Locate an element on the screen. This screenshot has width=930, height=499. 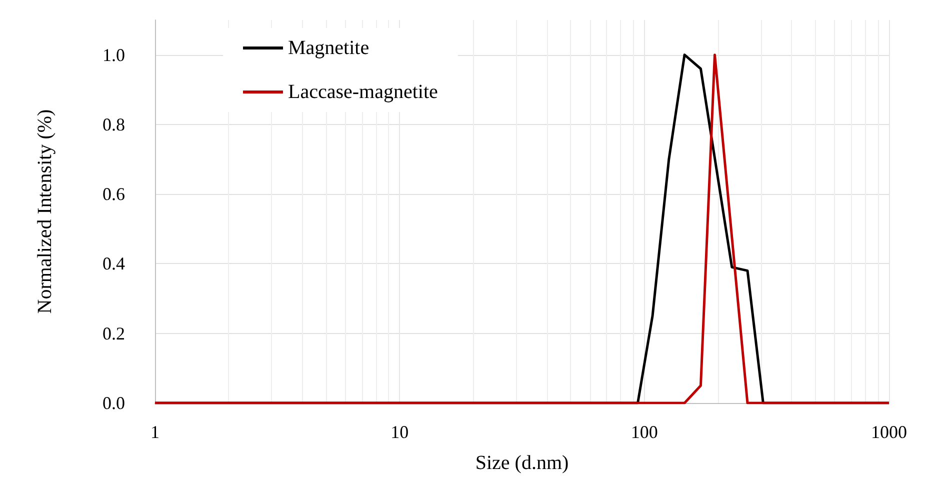
y-tick-label: 0.8 is located at coordinates (113, 124).